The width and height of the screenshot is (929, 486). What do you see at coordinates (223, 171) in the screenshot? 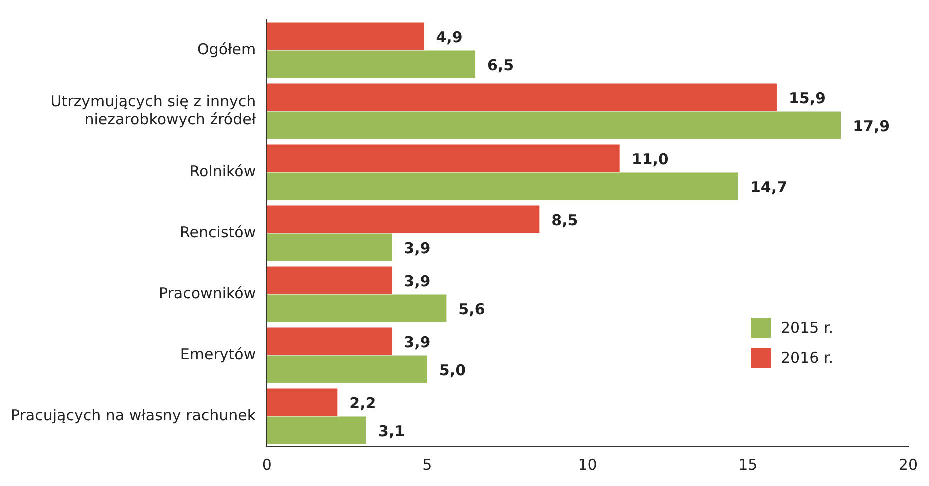
I see `y-tick-label: Rolników` at bounding box center [223, 171].